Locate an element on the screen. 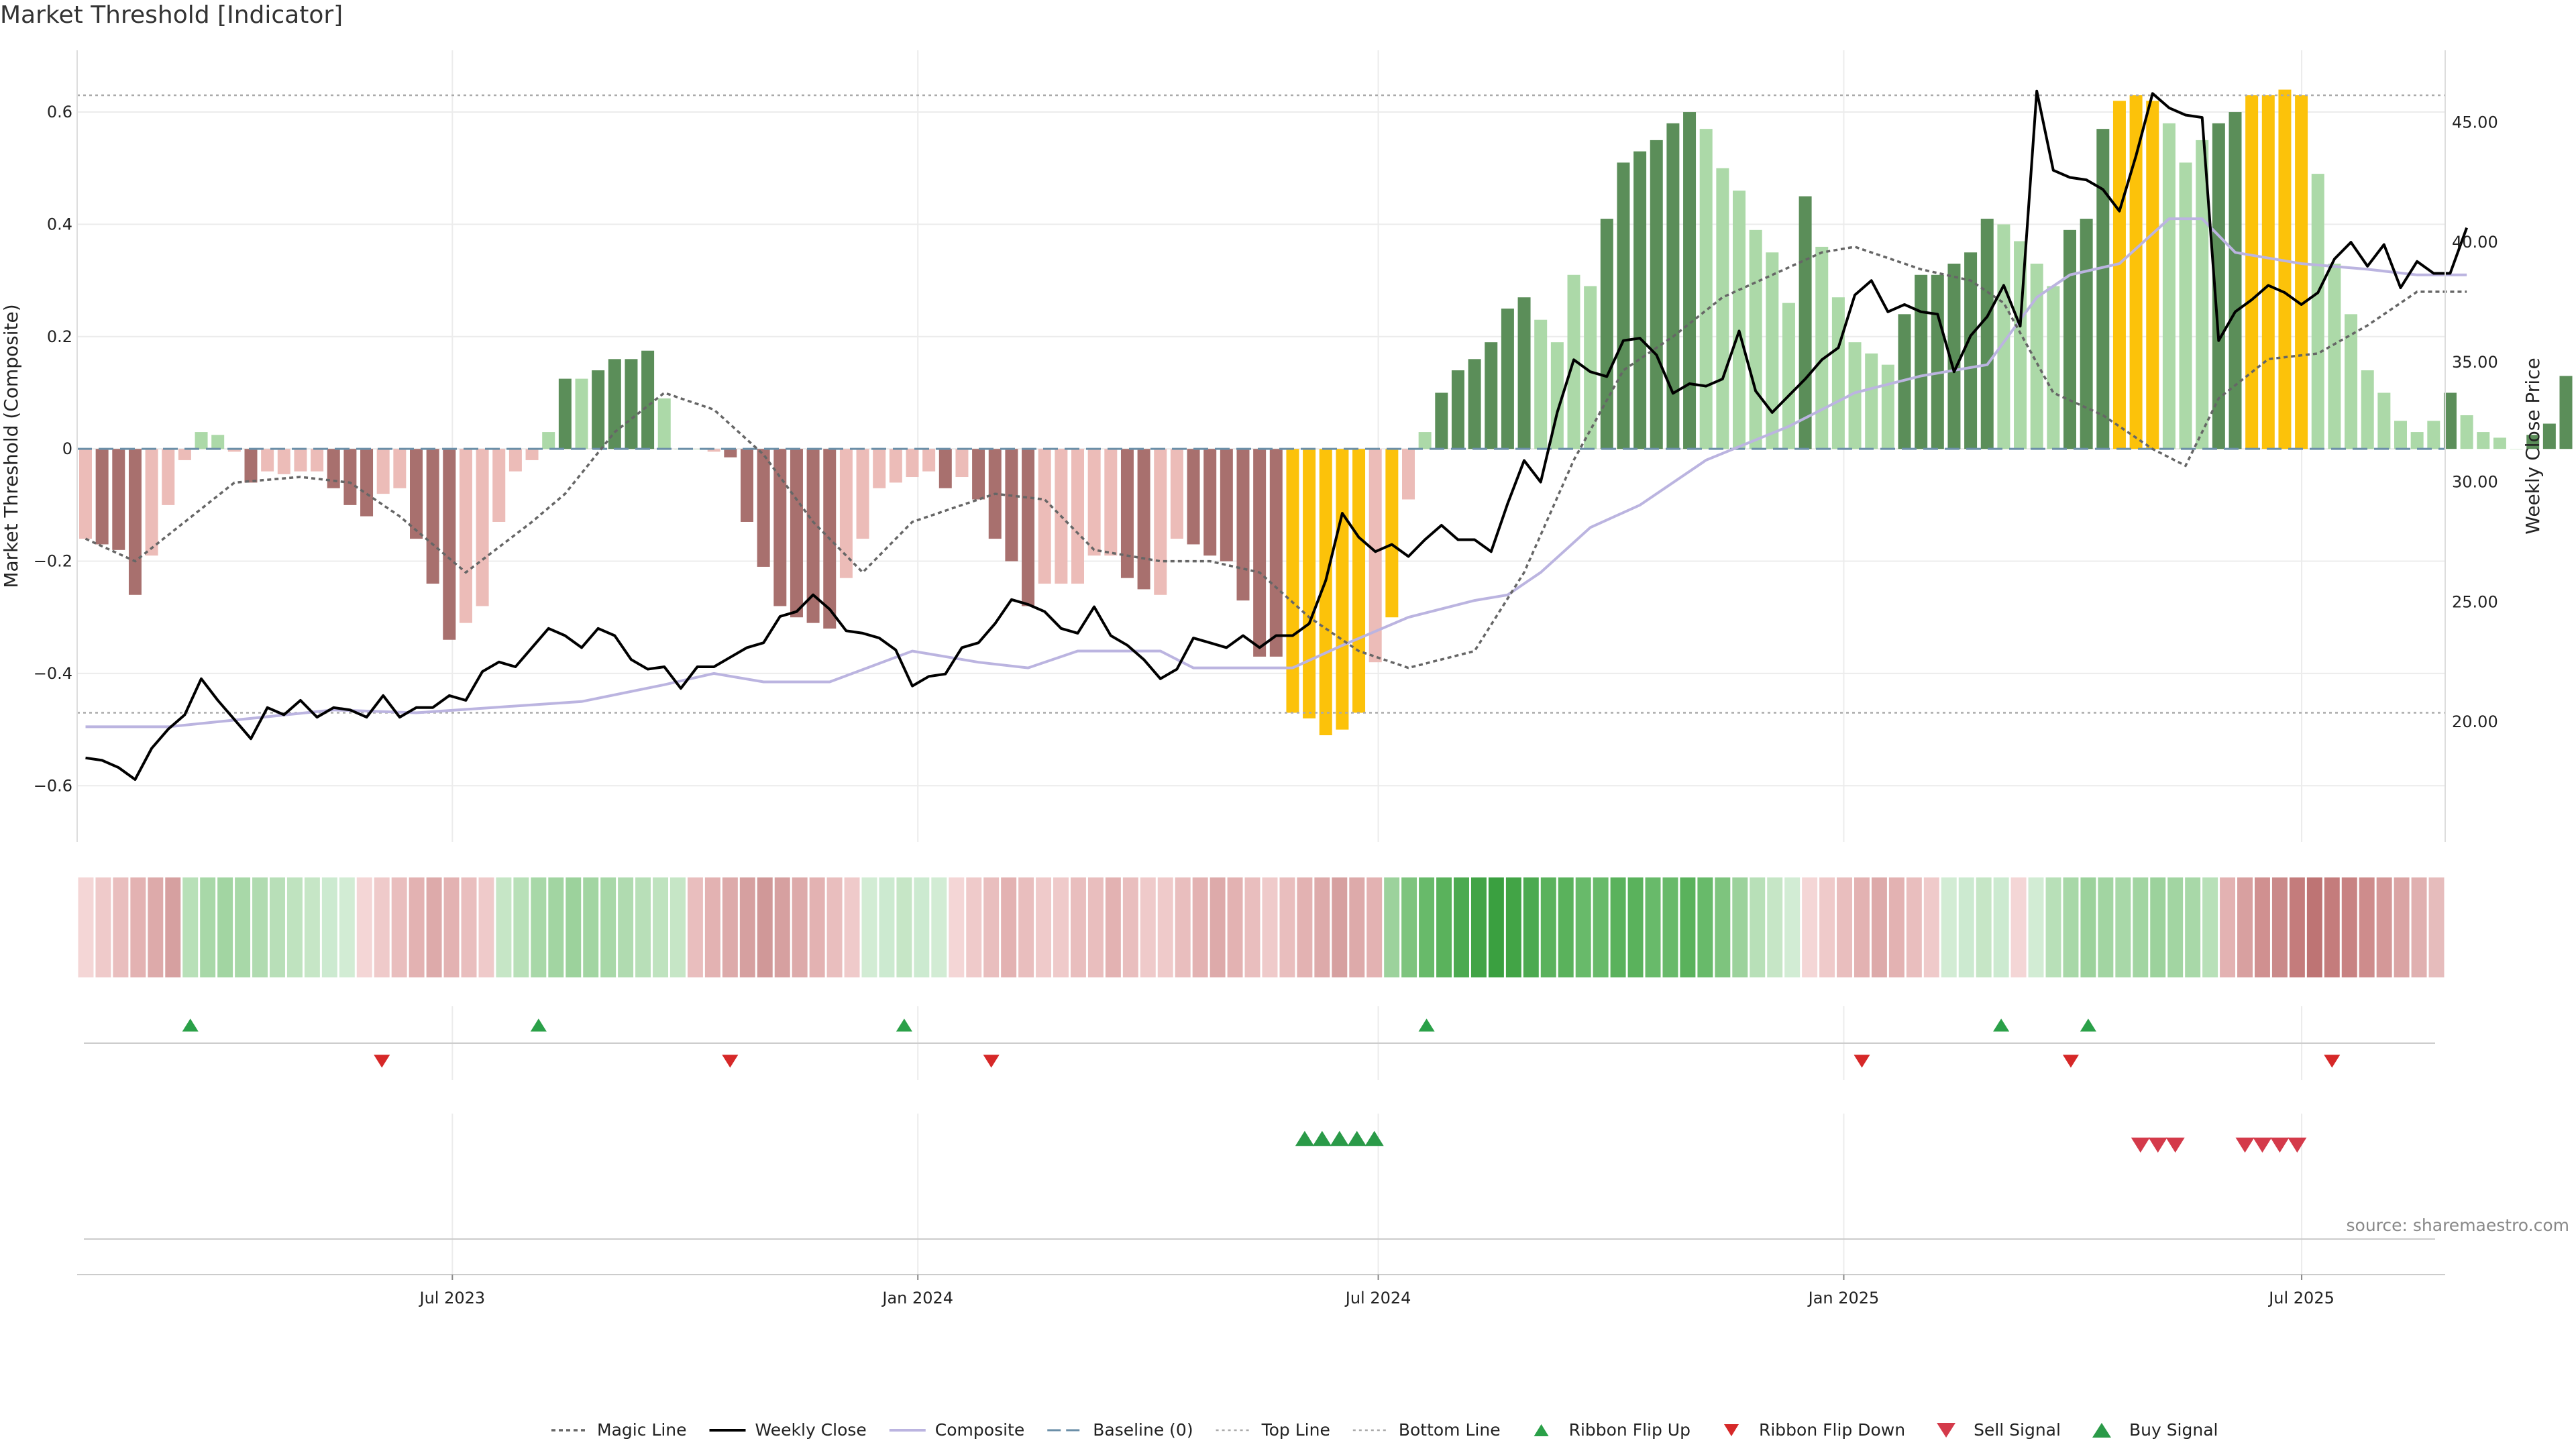 The width and height of the screenshot is (2576, 1449). source-note: source: sharemaestro.com is located at coordinates (2458, 1225).